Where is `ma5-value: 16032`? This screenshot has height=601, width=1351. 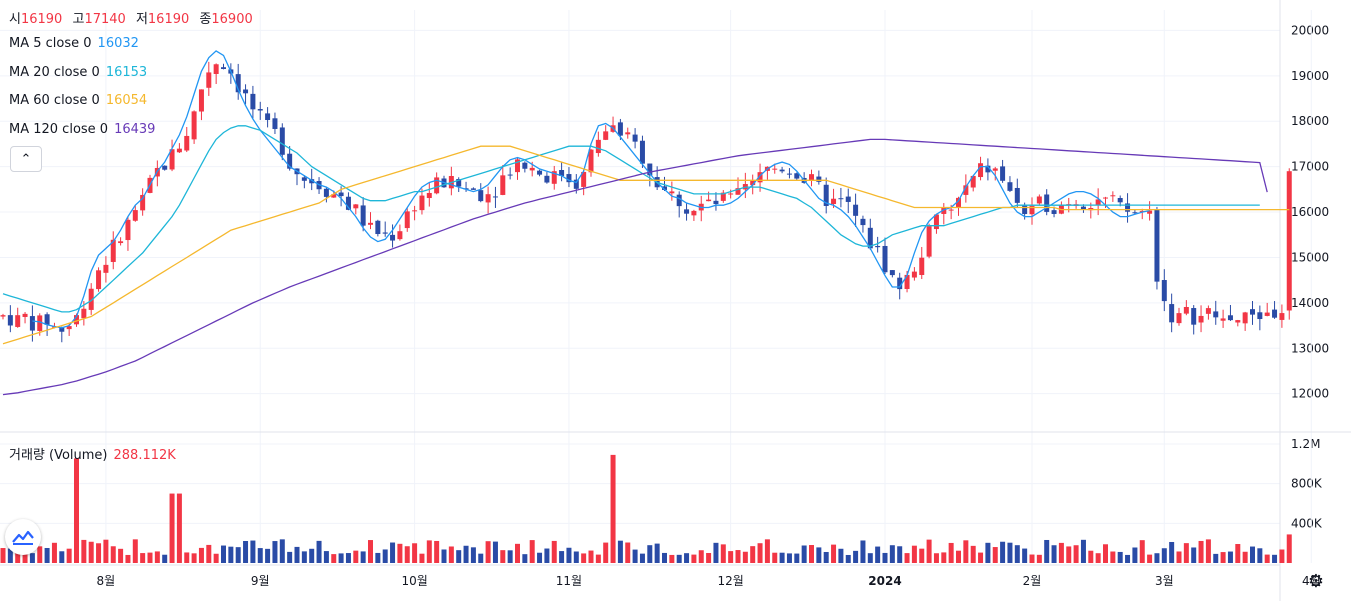
ma5-value: 16032 is located at coordinates (118, 43).